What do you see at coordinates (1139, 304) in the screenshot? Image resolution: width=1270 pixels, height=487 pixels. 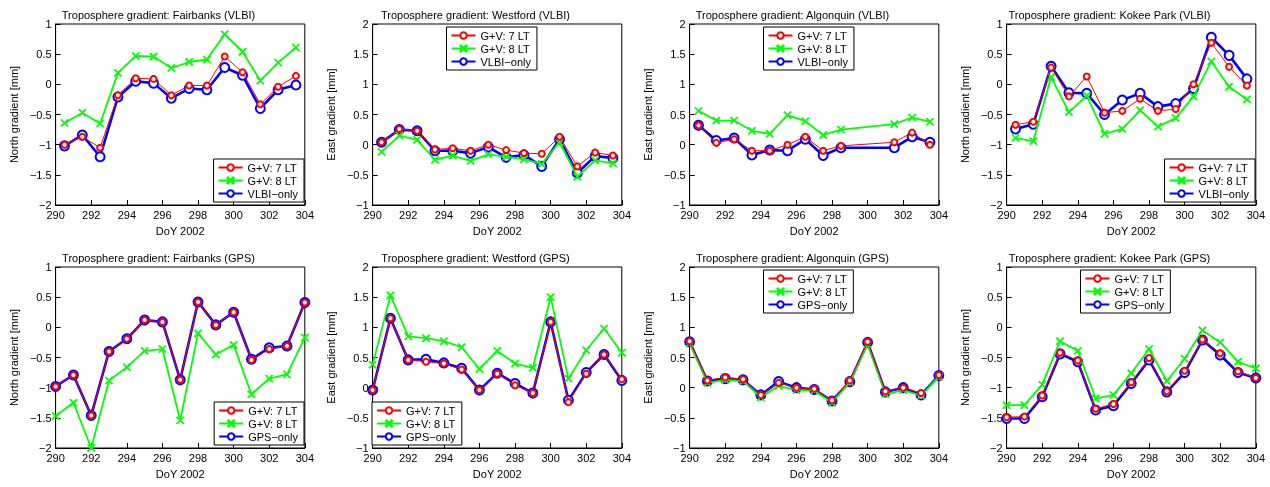 I see `legend-label: GPS−only` at bounding box center [1139, 304].